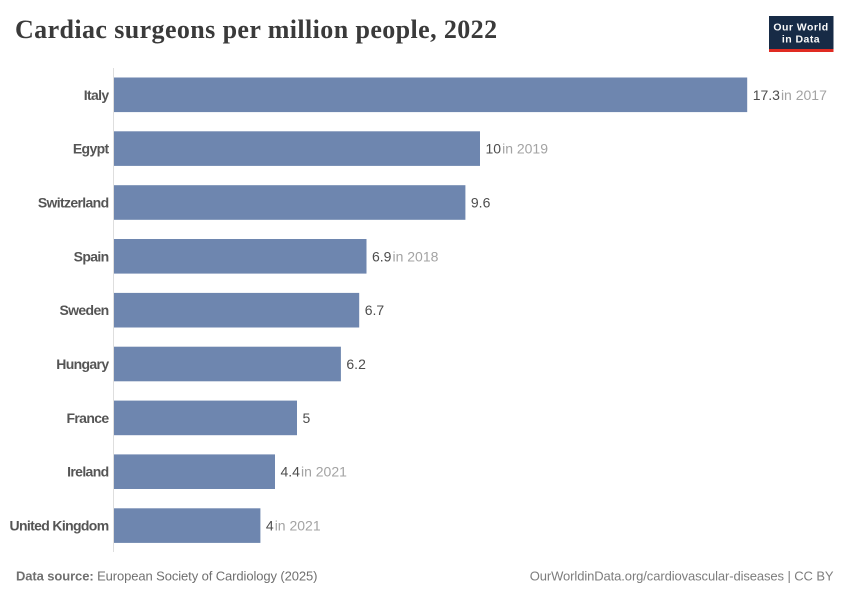  Describe the element at coordinates (517, 149) in the screenshot. I see `svg-text: 10in 2019` at that location.